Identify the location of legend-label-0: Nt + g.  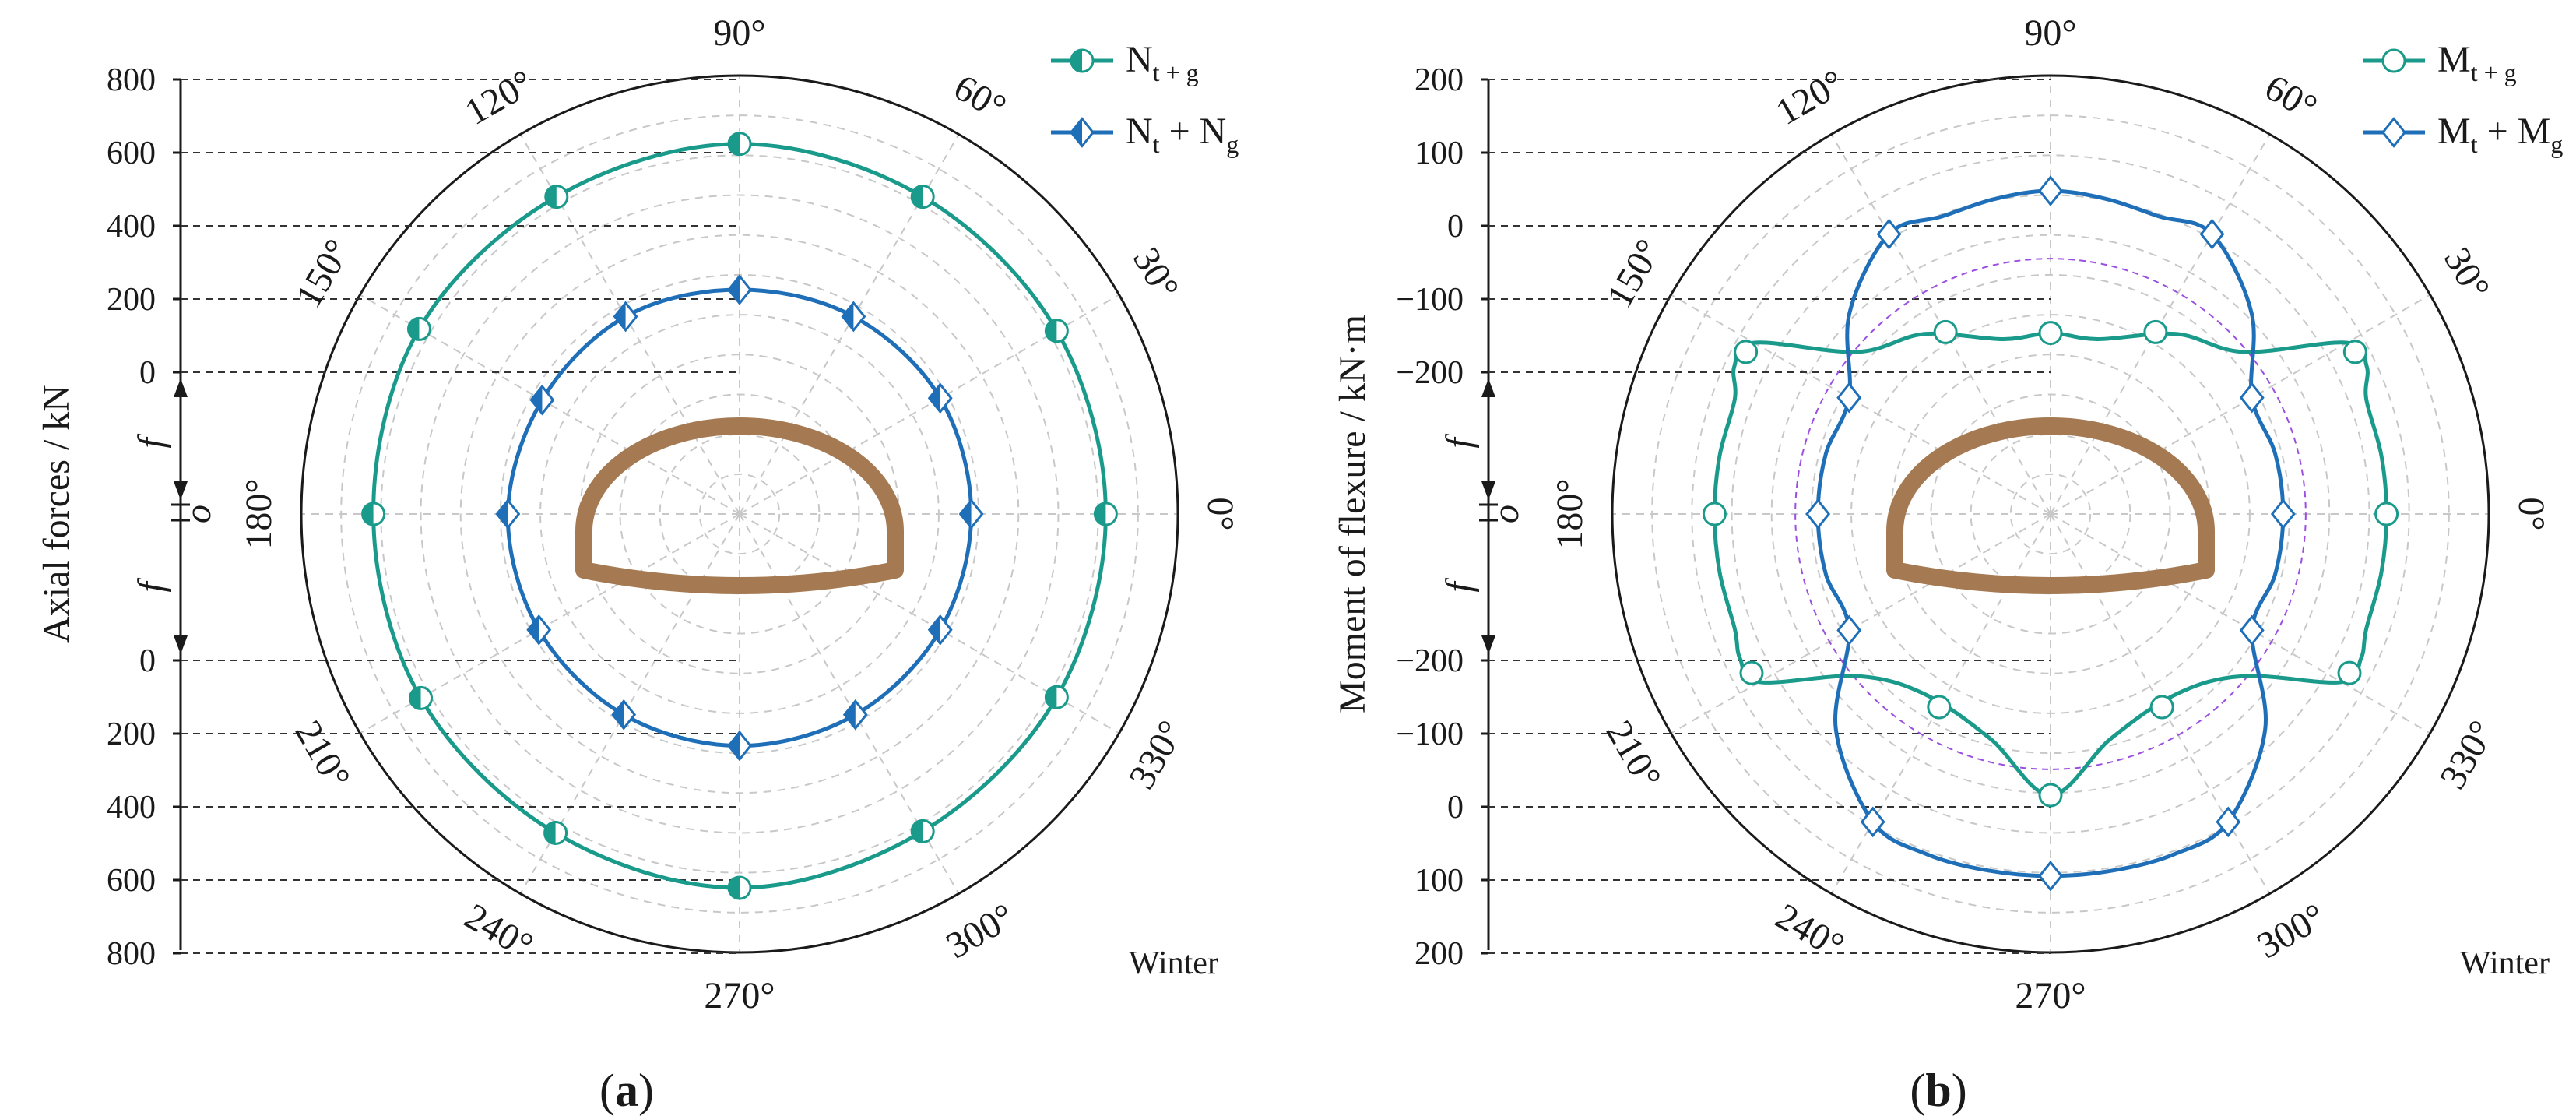
(1162, 62).